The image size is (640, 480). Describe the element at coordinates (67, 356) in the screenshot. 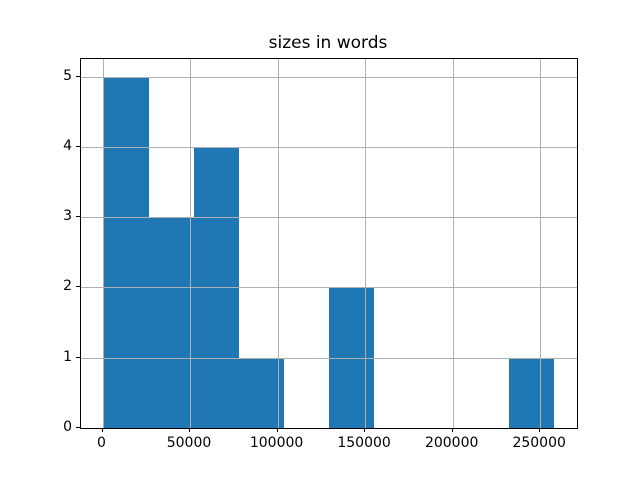

I see `y-tick-label: 1` at that location.